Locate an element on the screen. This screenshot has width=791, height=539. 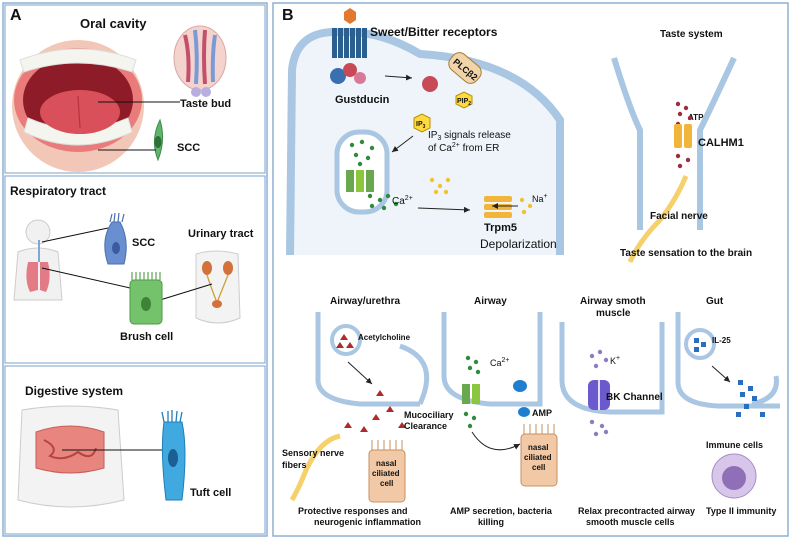
il25-squares is located at coordinates (700, 345).